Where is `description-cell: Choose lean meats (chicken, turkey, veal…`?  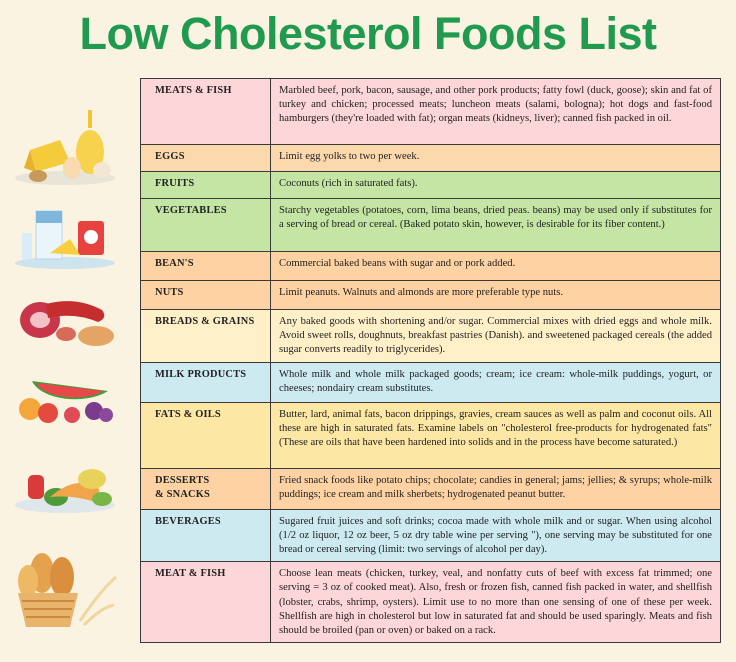
description-cell: Choose lean meats (chicken, turkey, veal… is located at coordinates (495, 602).